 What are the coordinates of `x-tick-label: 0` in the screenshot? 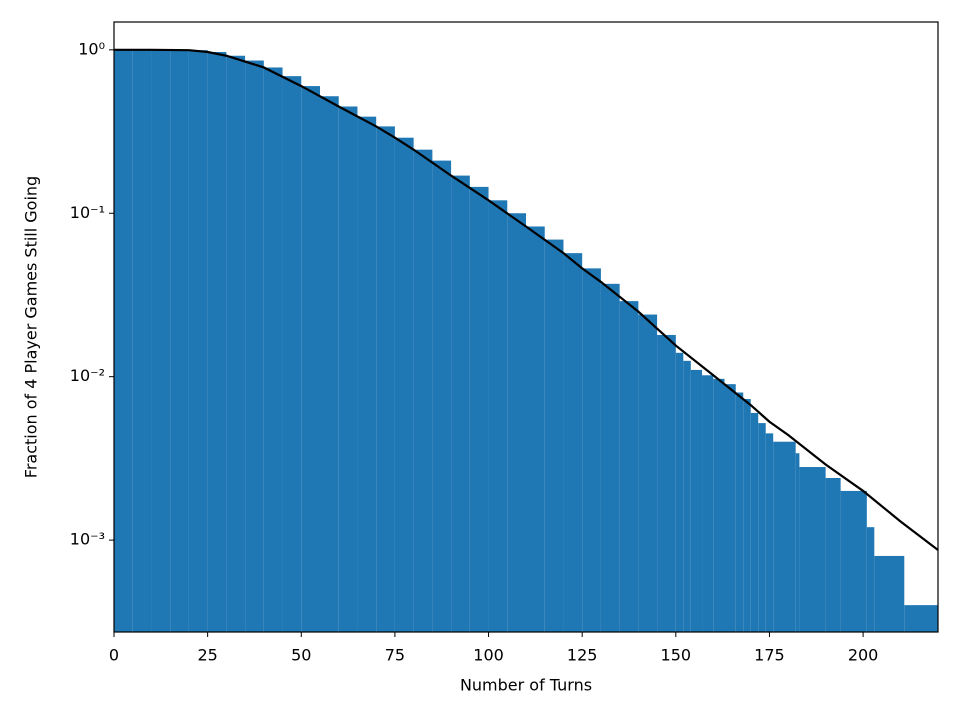 It's located at (114, 655).